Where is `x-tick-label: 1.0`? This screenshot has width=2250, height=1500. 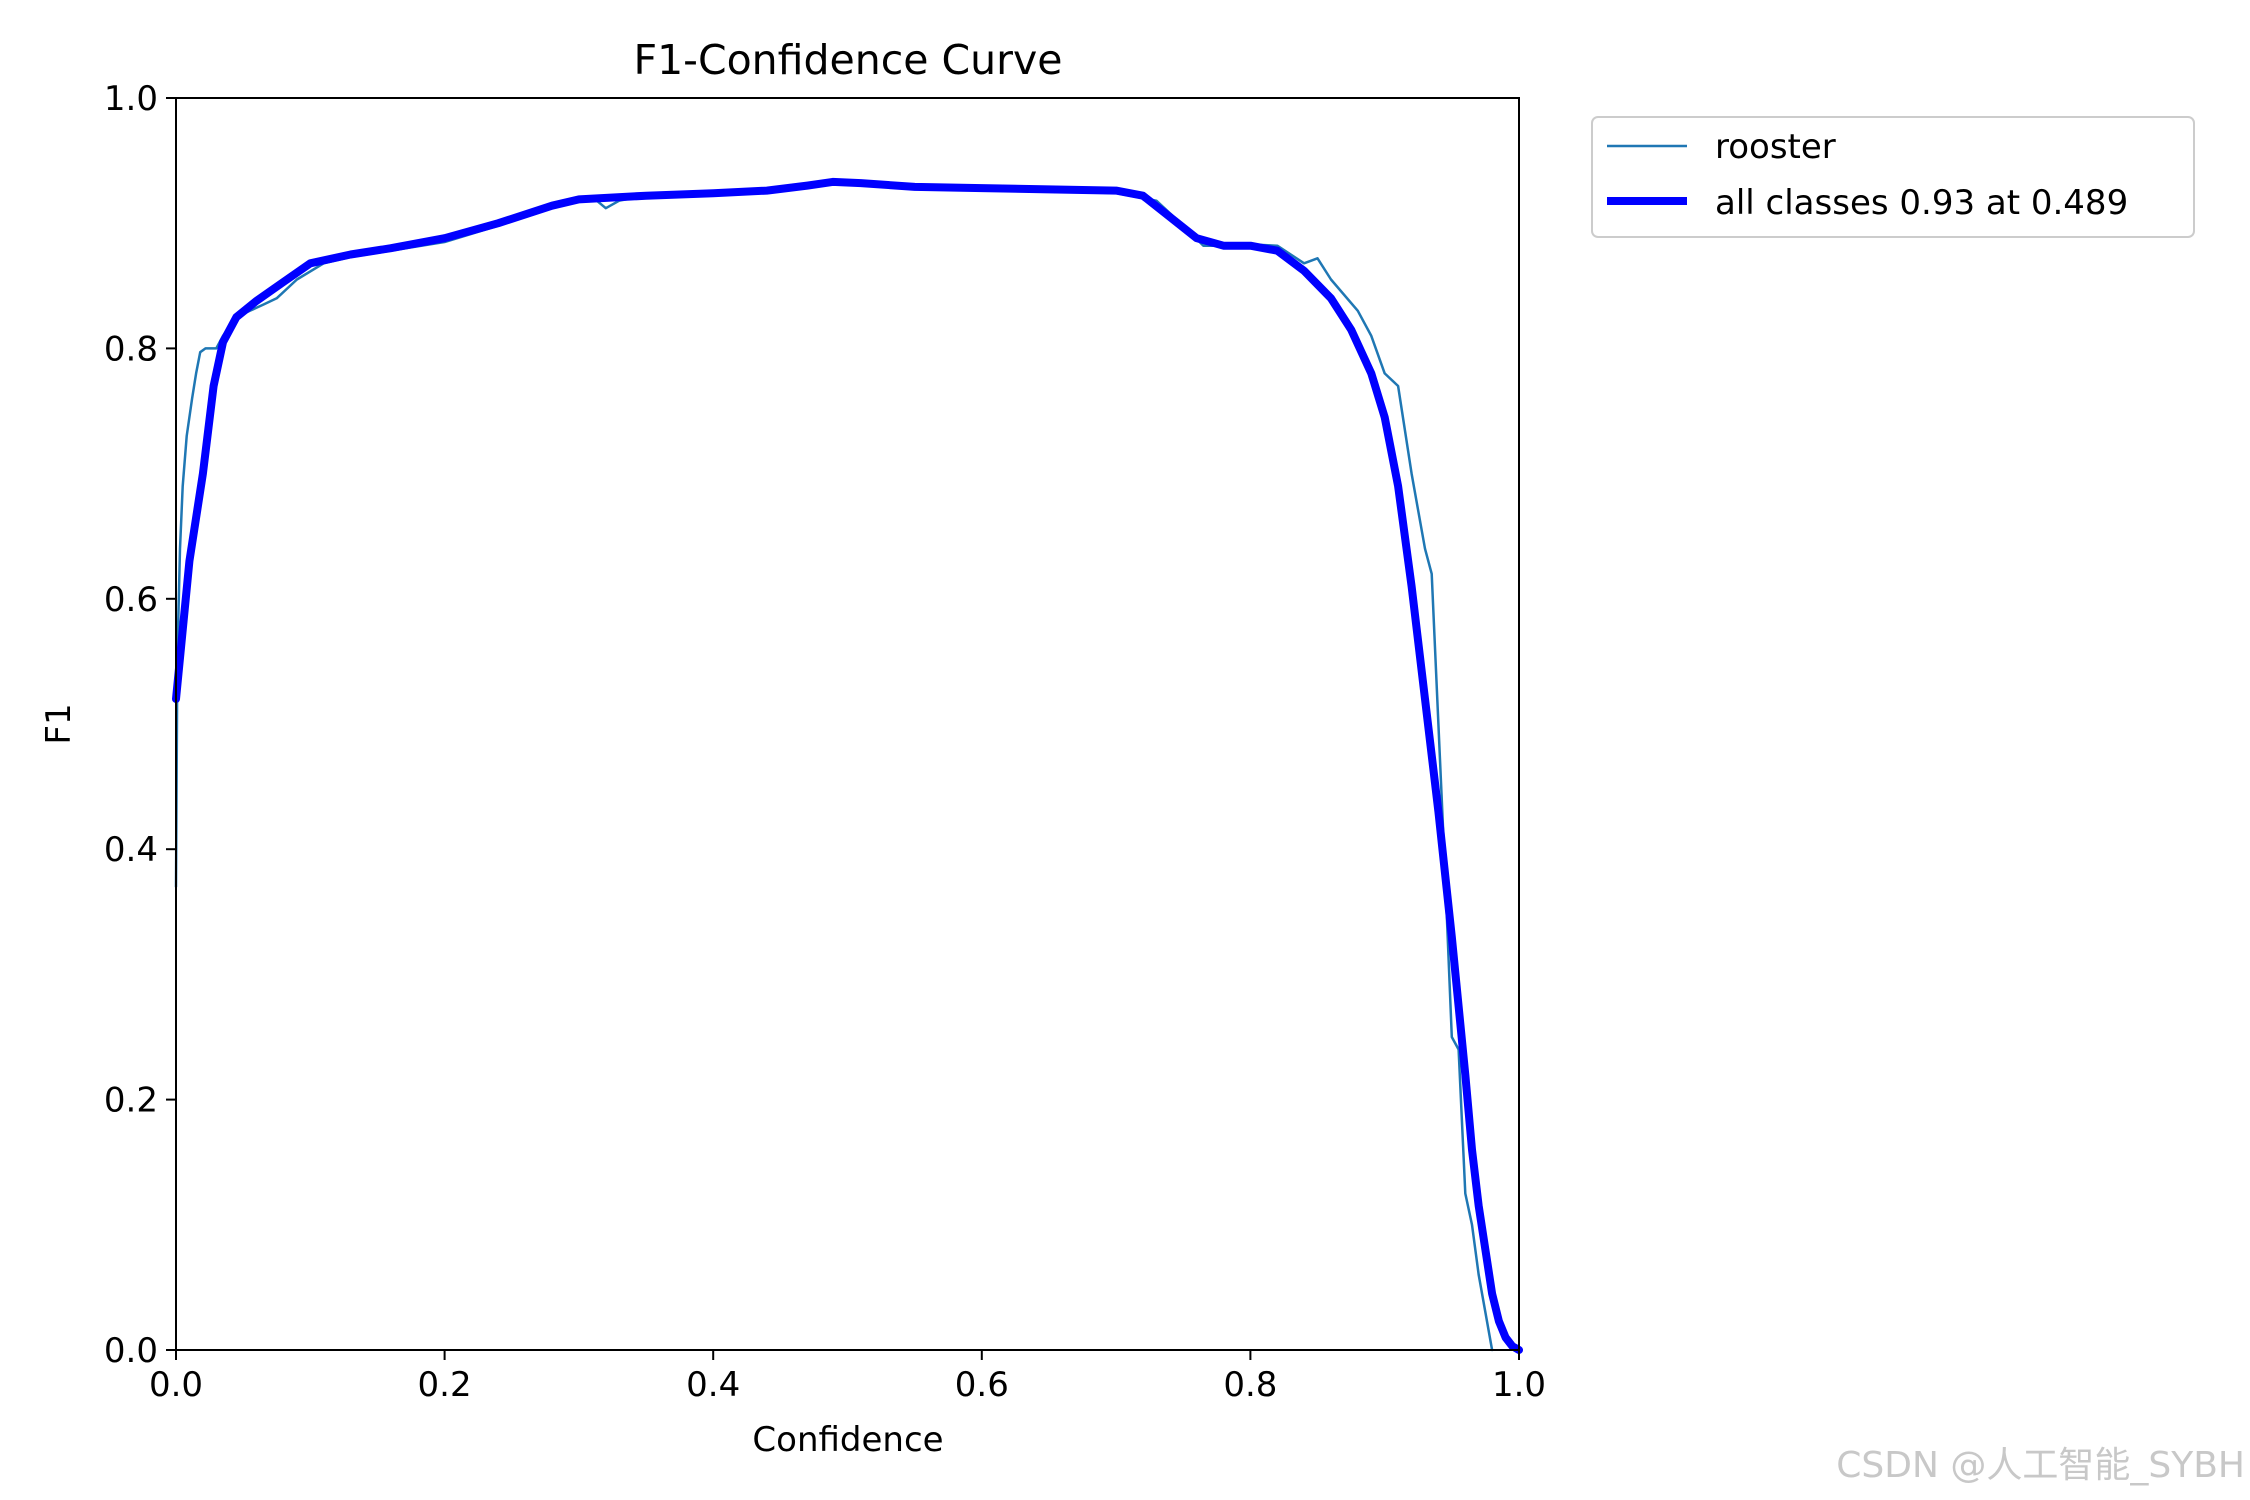
x-tick-label: 1.0 is located at coordinates (1519, 1385).